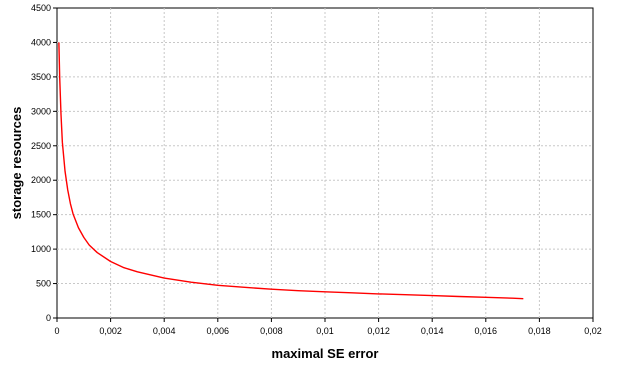 The width and height of the screenshot is (619, 367). Describe the element at coordinates (43, 284) in the screenshot. I see `y-tick-label: 500` at that location.